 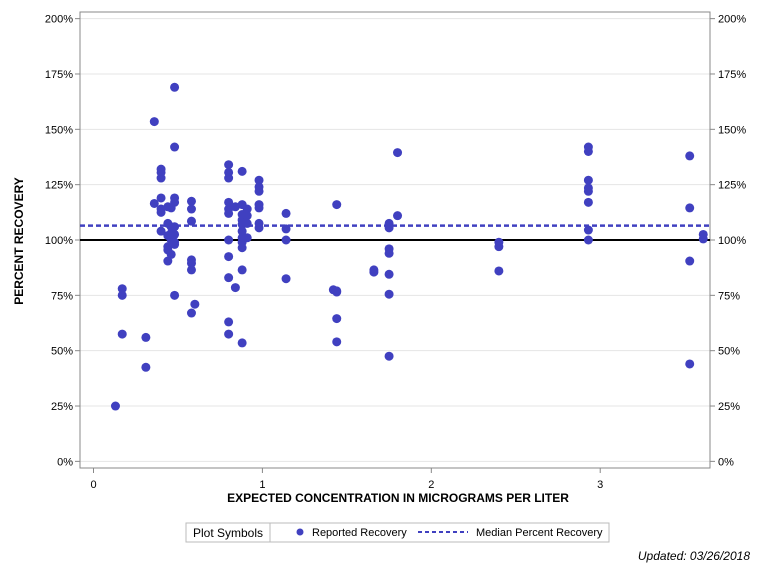 What do you see at coordinates (729, 296) in the screenshot?
I see `y-tick-label-right-75: 75%` at bounding box center [729, 296].